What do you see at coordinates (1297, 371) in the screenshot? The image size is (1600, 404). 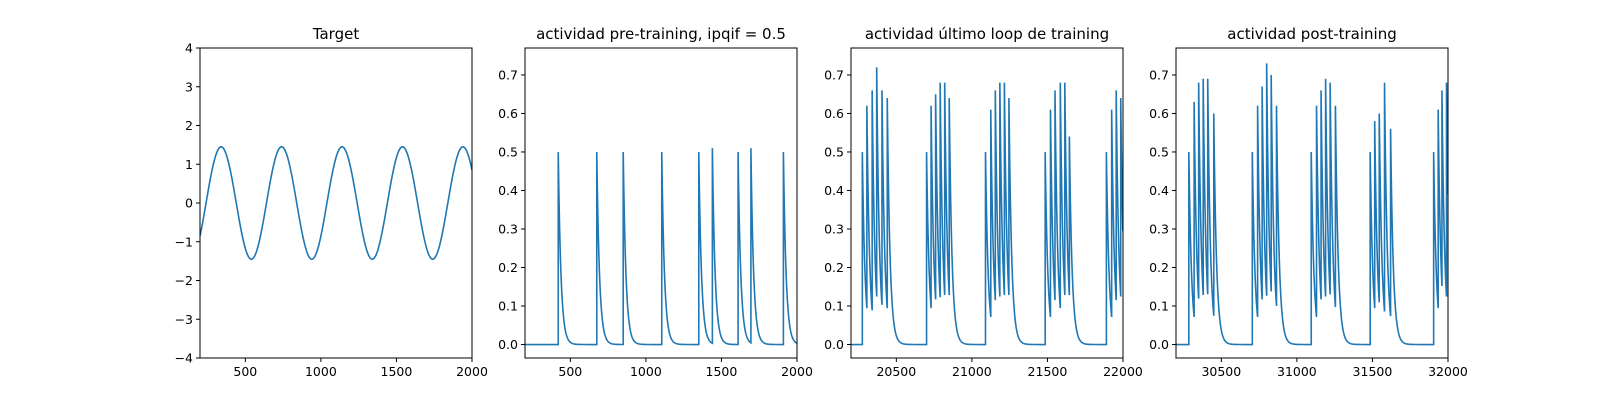 I see `x-tick-label: 31000` at bounding box center [1297, 371].